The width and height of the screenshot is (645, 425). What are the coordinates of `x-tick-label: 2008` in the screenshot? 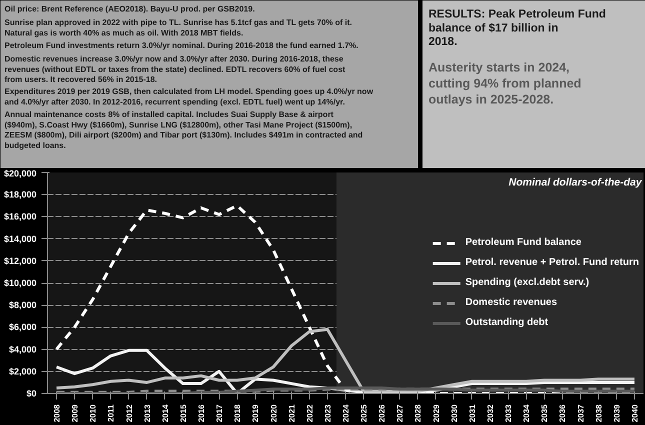 It's located at (57, 413).